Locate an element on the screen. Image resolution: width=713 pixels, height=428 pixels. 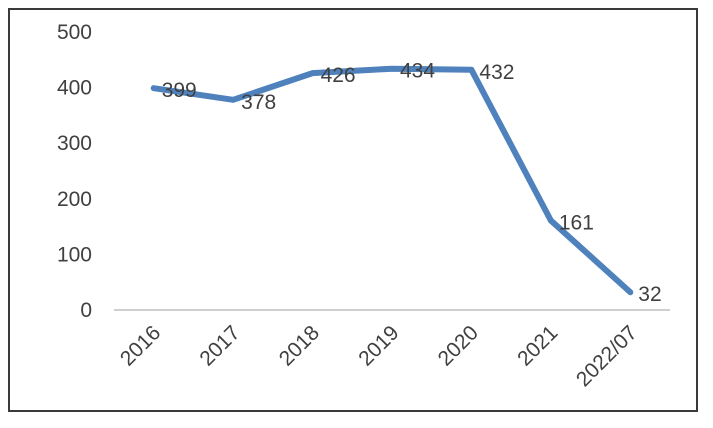
data-label: 399 is located at coordinates (179, 90).